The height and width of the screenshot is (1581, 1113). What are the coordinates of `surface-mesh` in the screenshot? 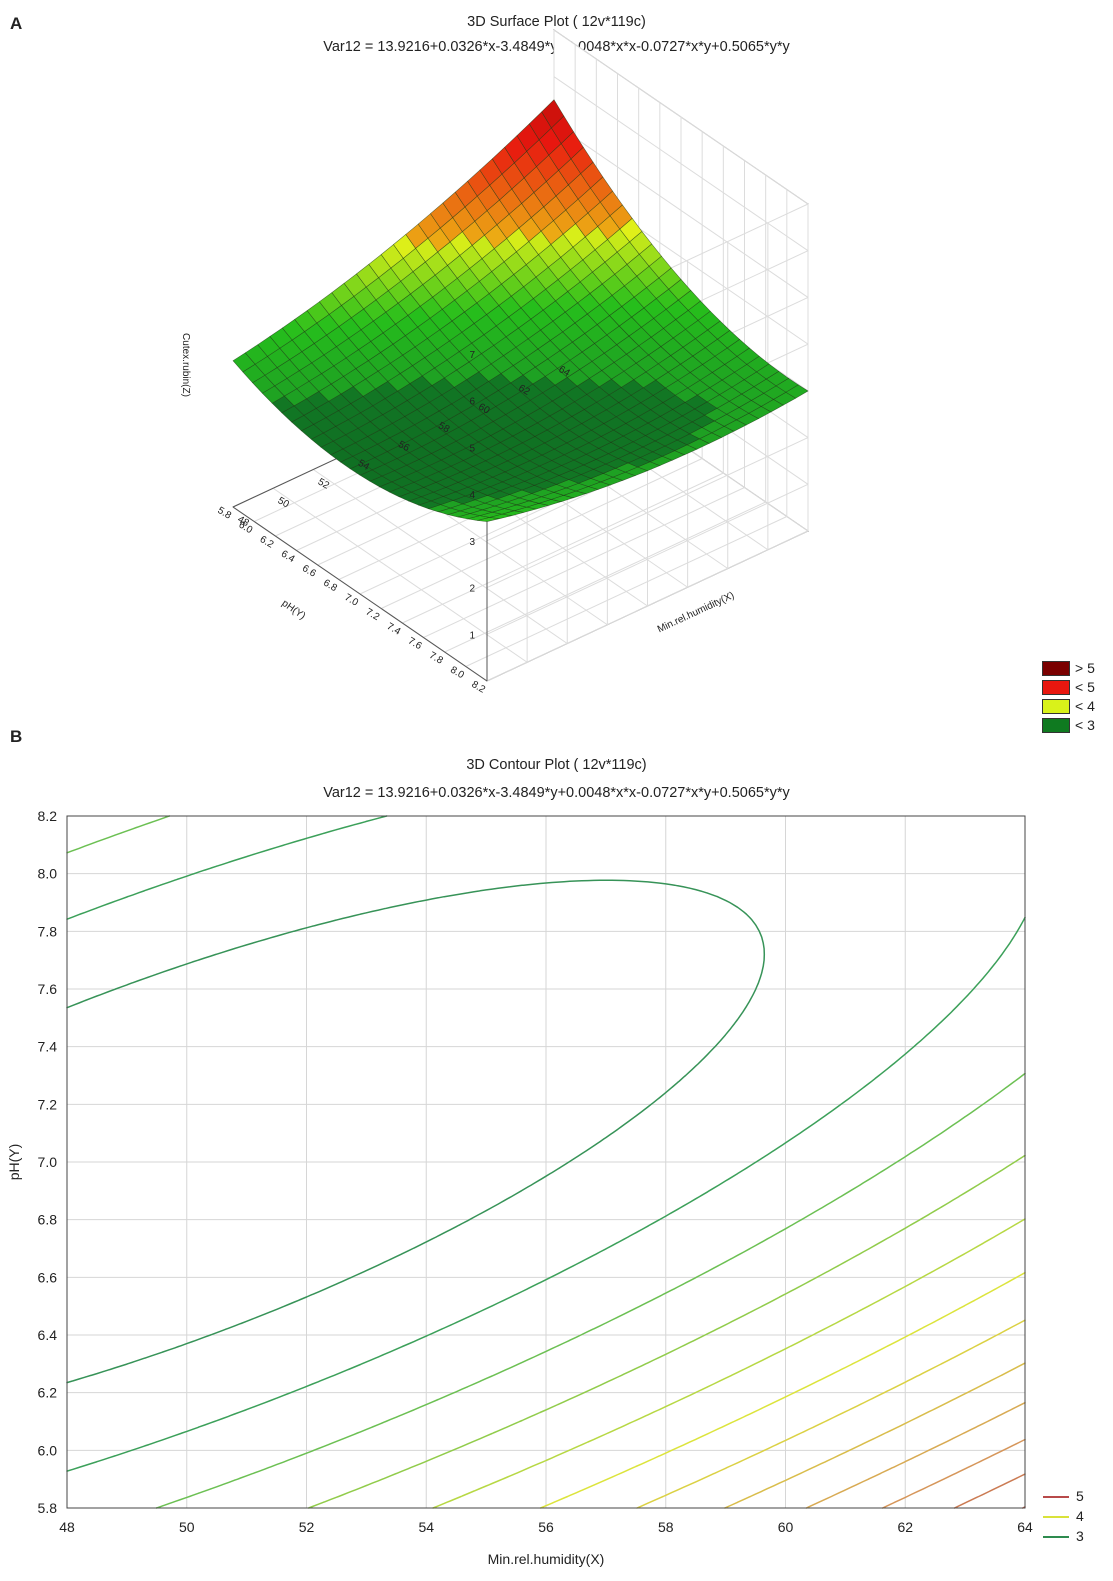 It's located at (520, 310).